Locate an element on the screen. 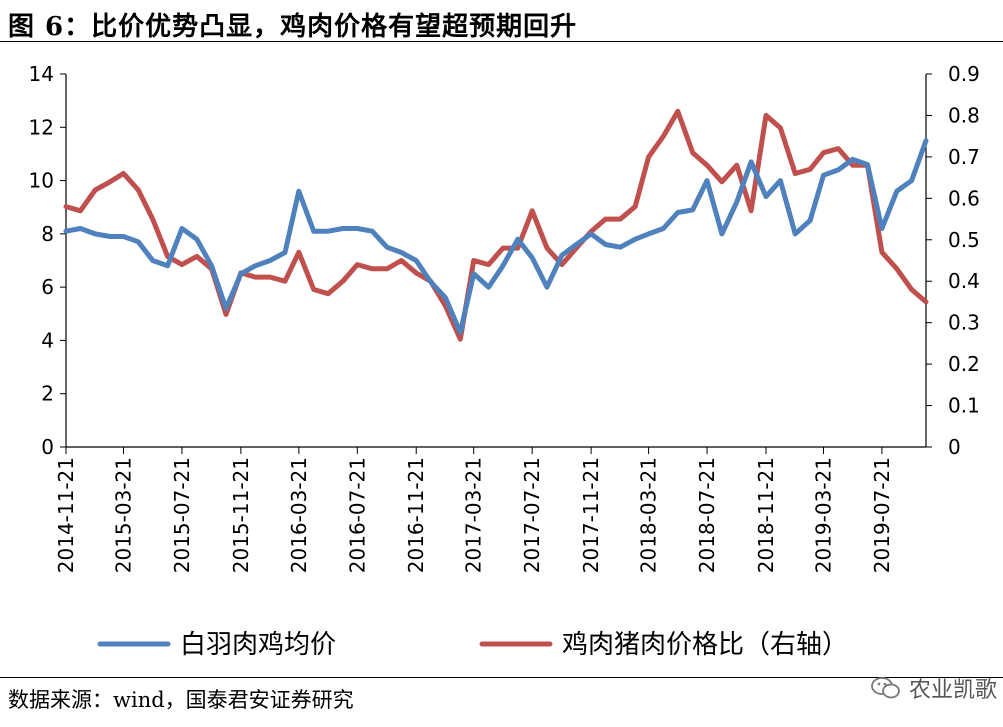 This screenshot has width=1003, height=727. x-tick-label: 2014-11-21 is located at coordinates (66, 515).